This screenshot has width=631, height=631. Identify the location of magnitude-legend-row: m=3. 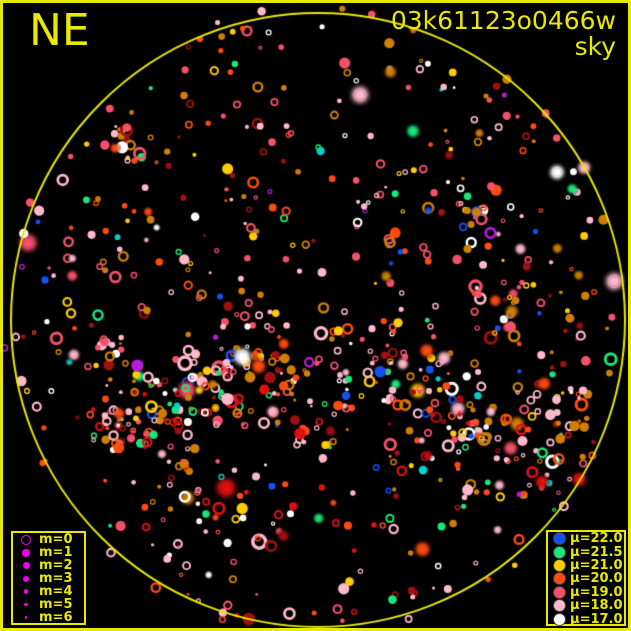
(48, 578).